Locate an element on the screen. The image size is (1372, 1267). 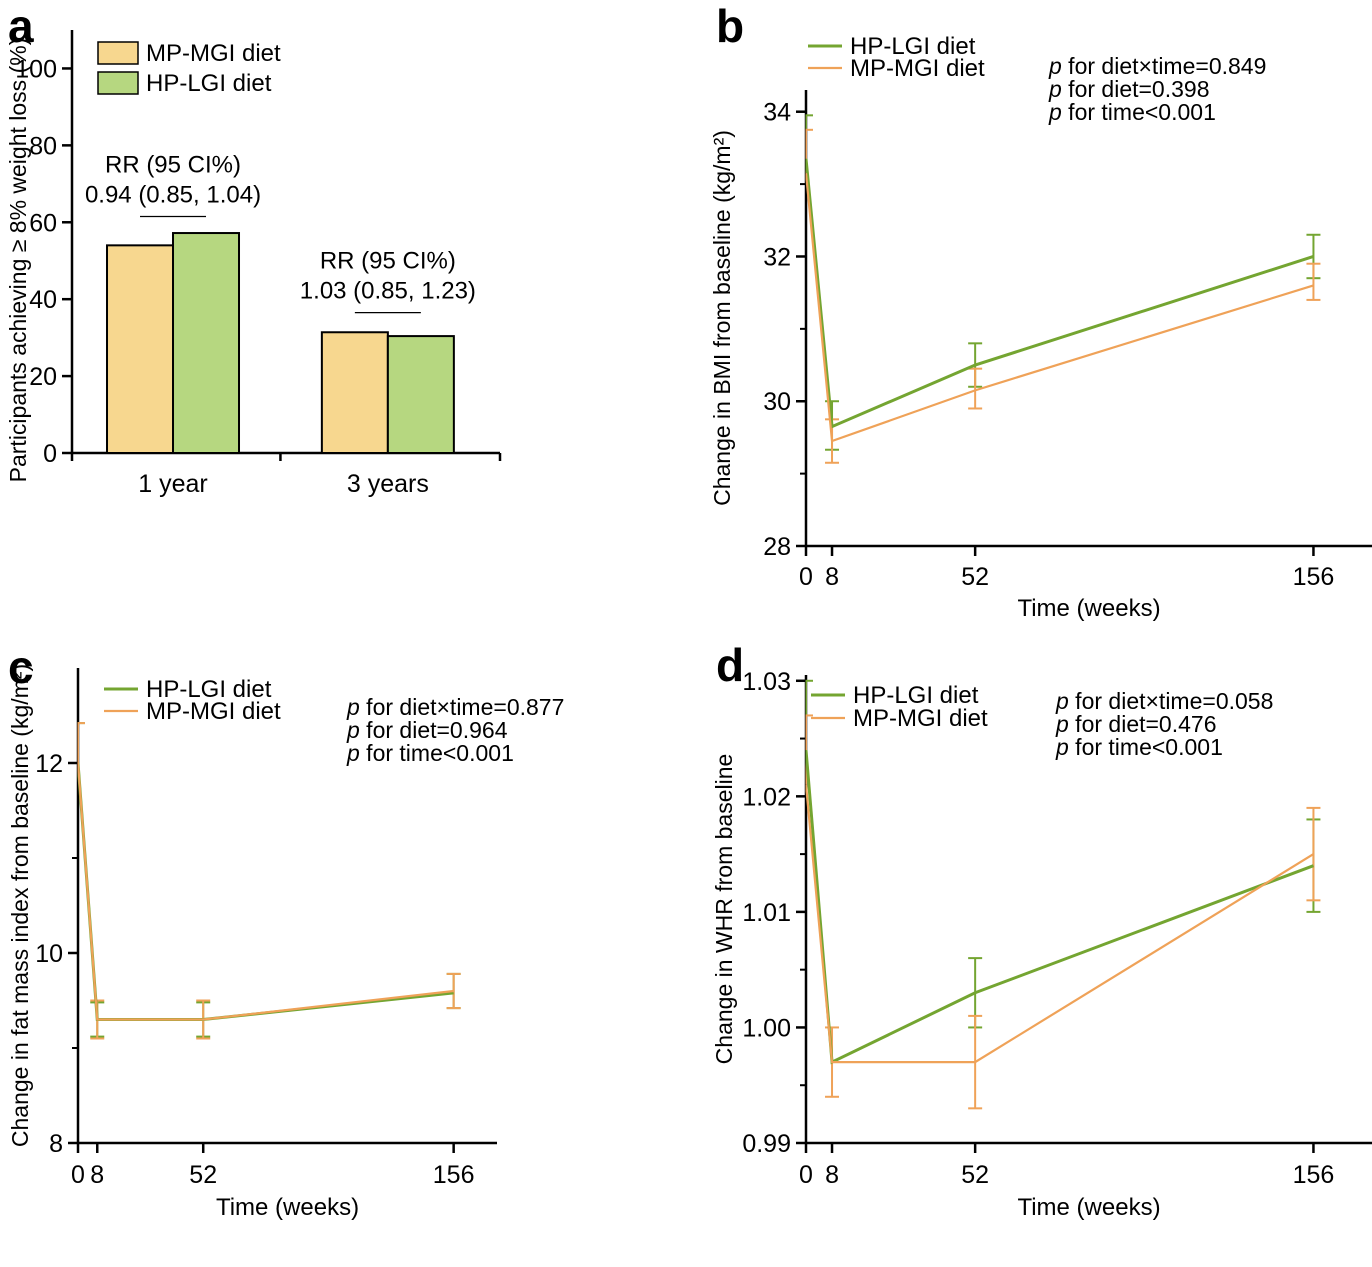
y-axis-title: Change in BMI from baseline (kg/m²) is located at coordinates (722, 318).